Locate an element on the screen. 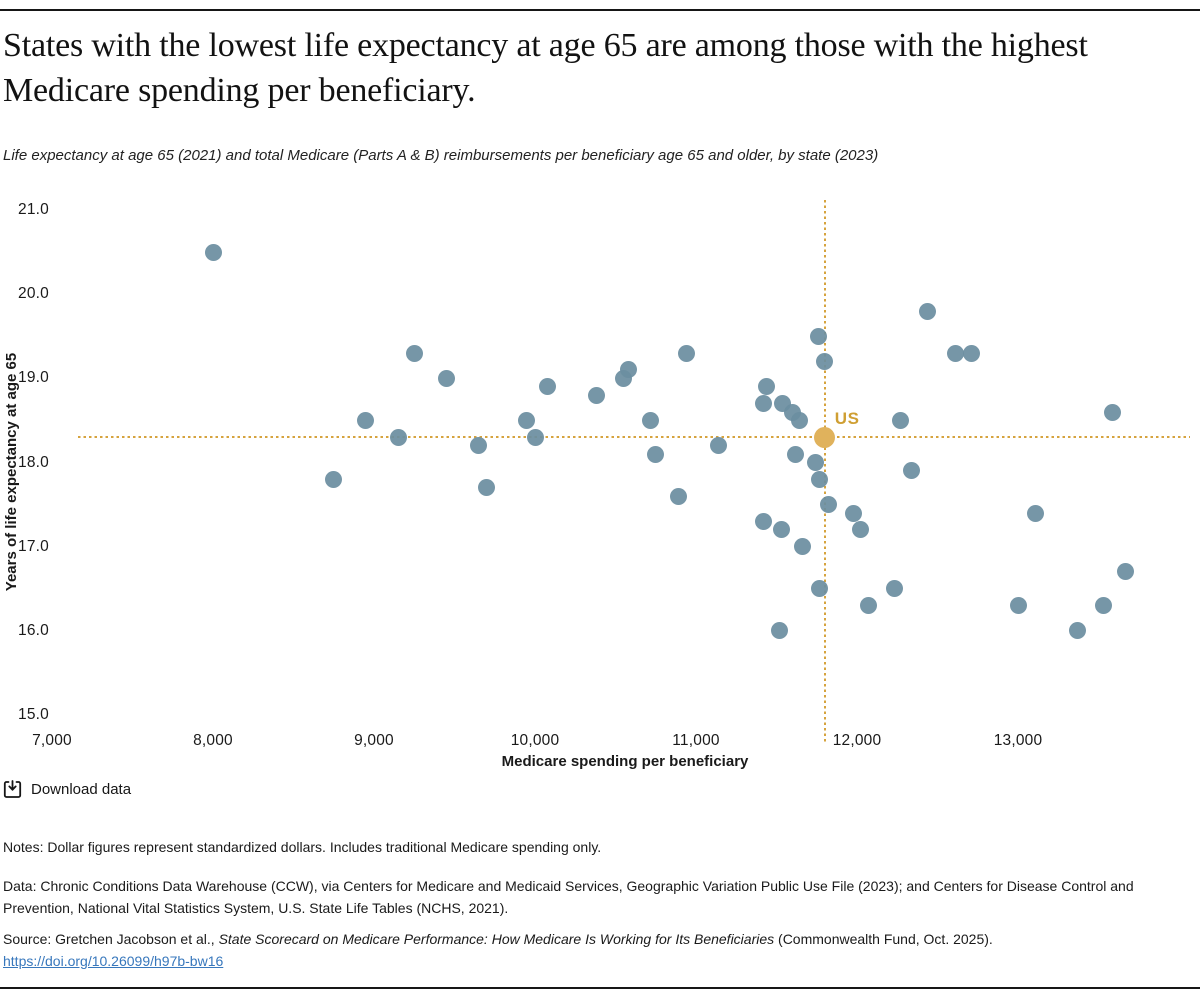  download-label: Download data is located at coordinates (81, 789).